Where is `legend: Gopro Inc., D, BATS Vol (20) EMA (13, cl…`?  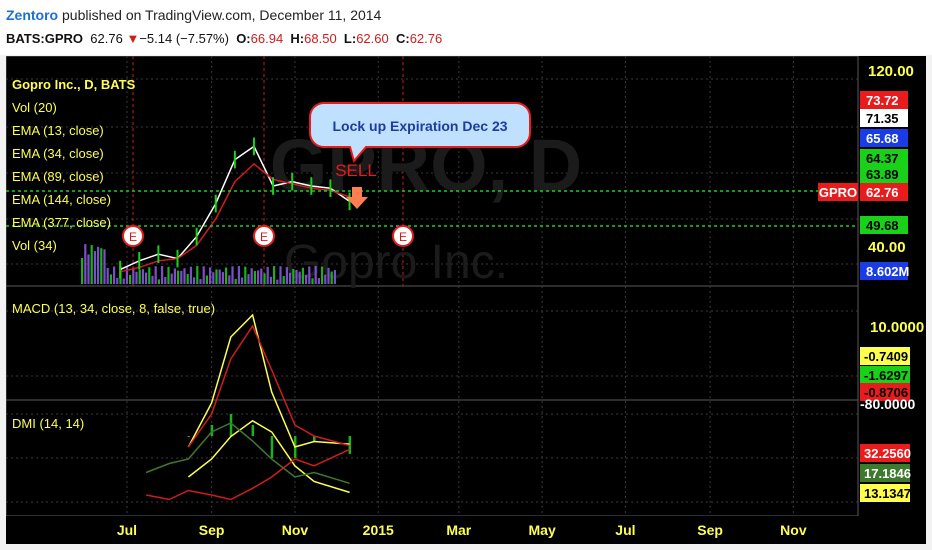
legend: Gopro Inc., D, BATS Vol (20) EMA (13, cl… is located at coordinates (74, 165).